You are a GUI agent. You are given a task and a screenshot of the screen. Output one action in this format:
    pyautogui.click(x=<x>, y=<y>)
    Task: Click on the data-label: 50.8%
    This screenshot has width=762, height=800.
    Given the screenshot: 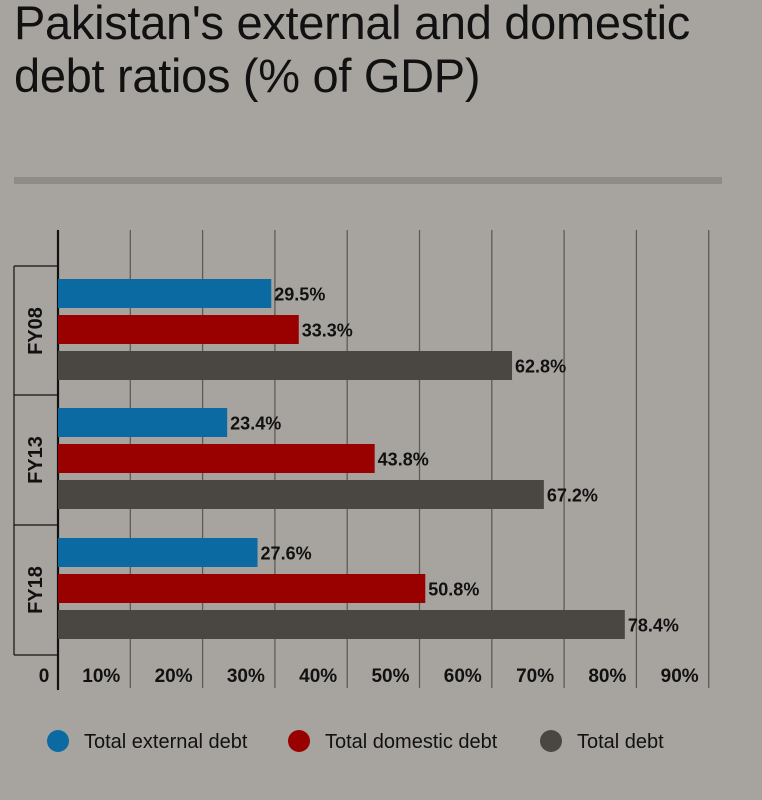 What is the action you would take?
    pyautogui.click(x=453, y=590)
    